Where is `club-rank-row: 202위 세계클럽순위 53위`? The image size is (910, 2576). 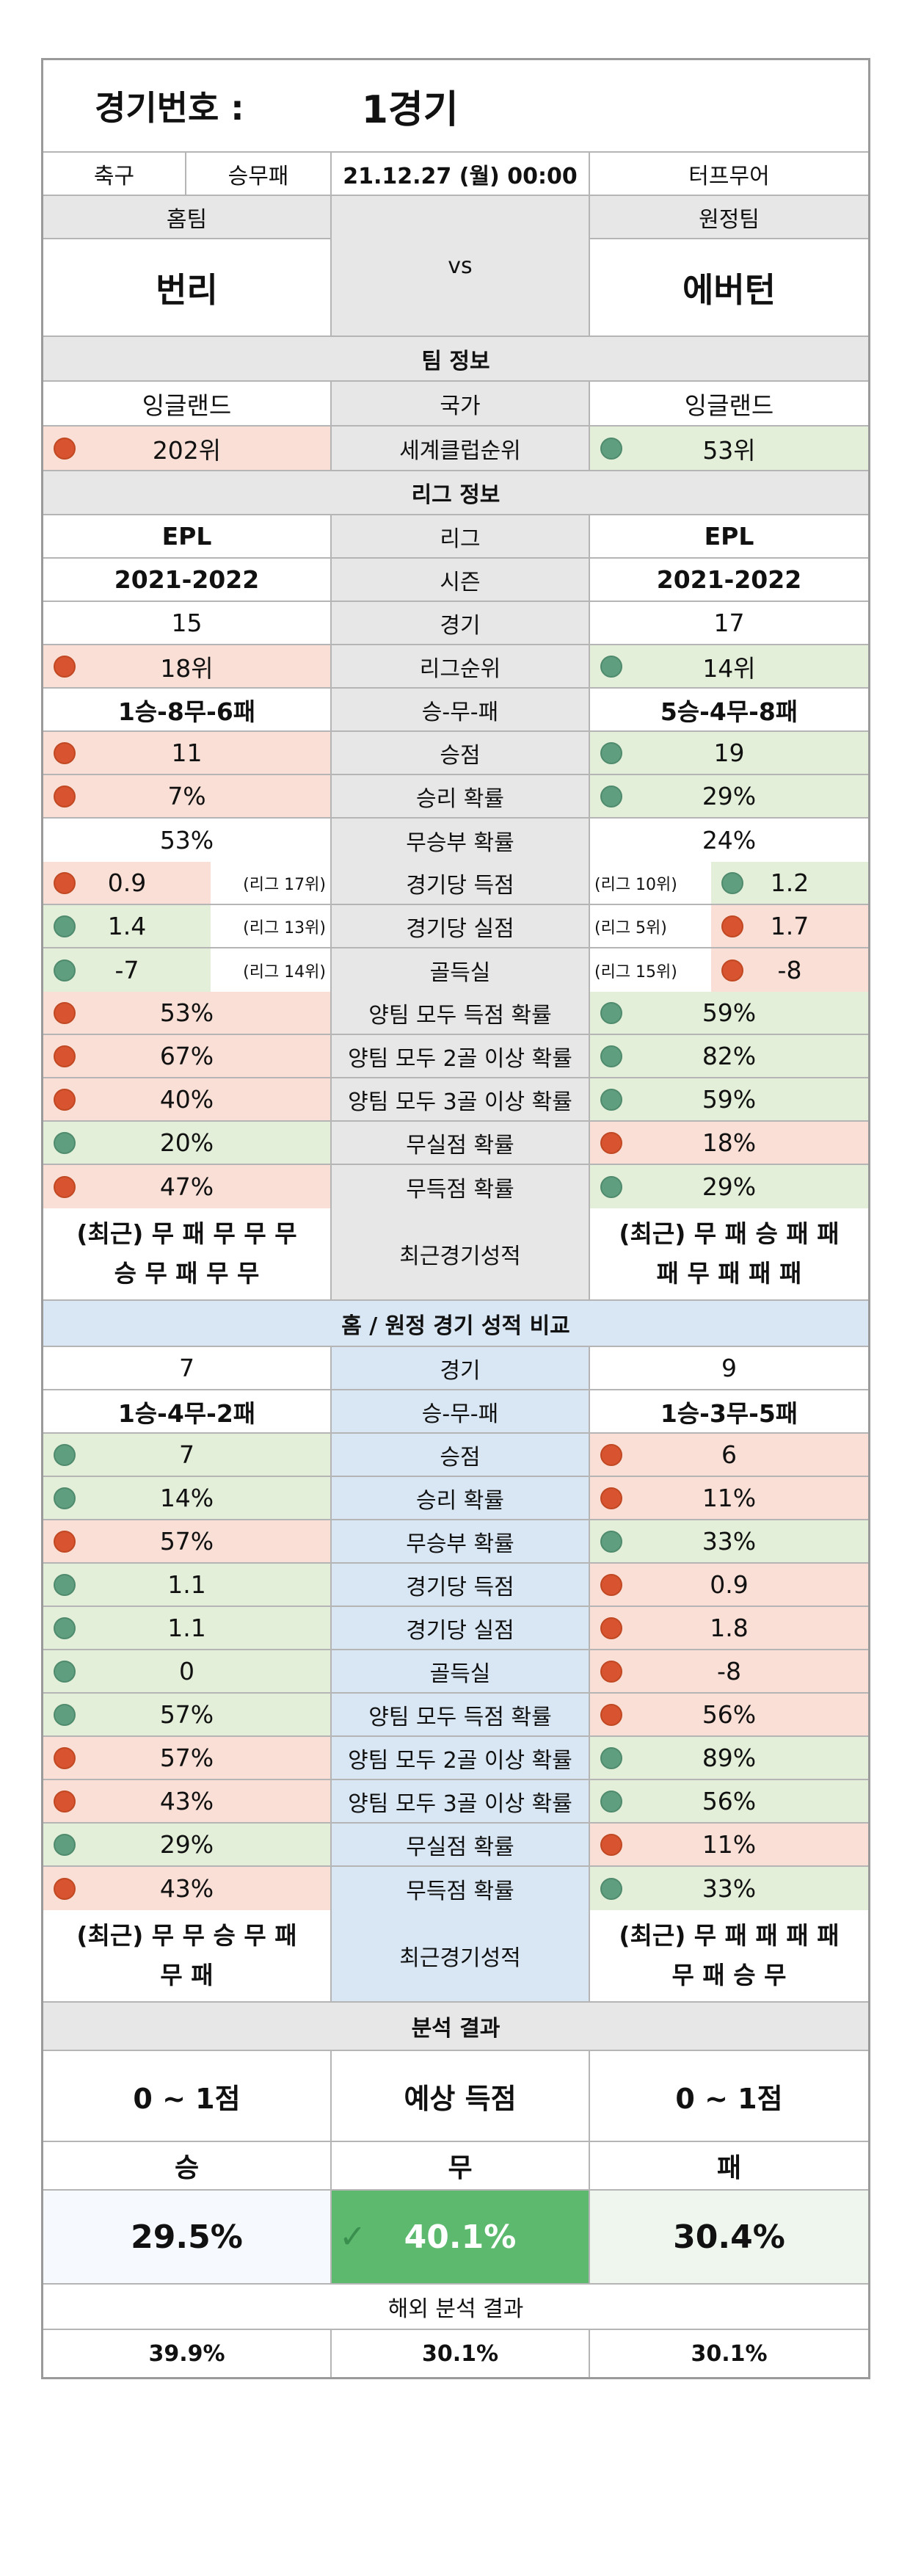
club-rank-row: 202위 세계클럽순위 53위 is located at coordinates (455, 449).